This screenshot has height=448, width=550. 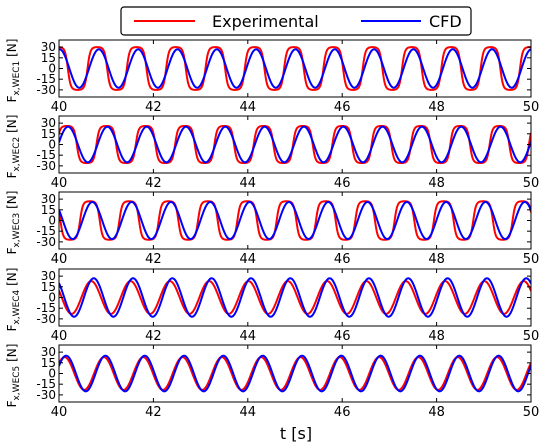 I want to click on legend-label-experimental: Experimental, so click(x=265, y=21).